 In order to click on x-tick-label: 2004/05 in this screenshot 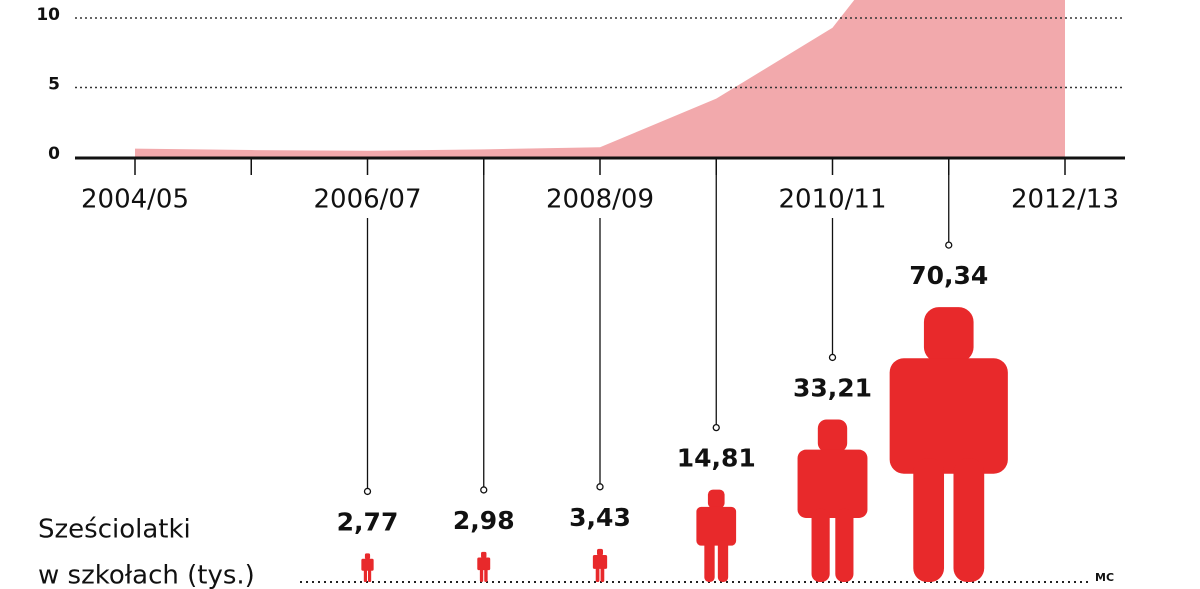, I will do `click(135, 200)`.